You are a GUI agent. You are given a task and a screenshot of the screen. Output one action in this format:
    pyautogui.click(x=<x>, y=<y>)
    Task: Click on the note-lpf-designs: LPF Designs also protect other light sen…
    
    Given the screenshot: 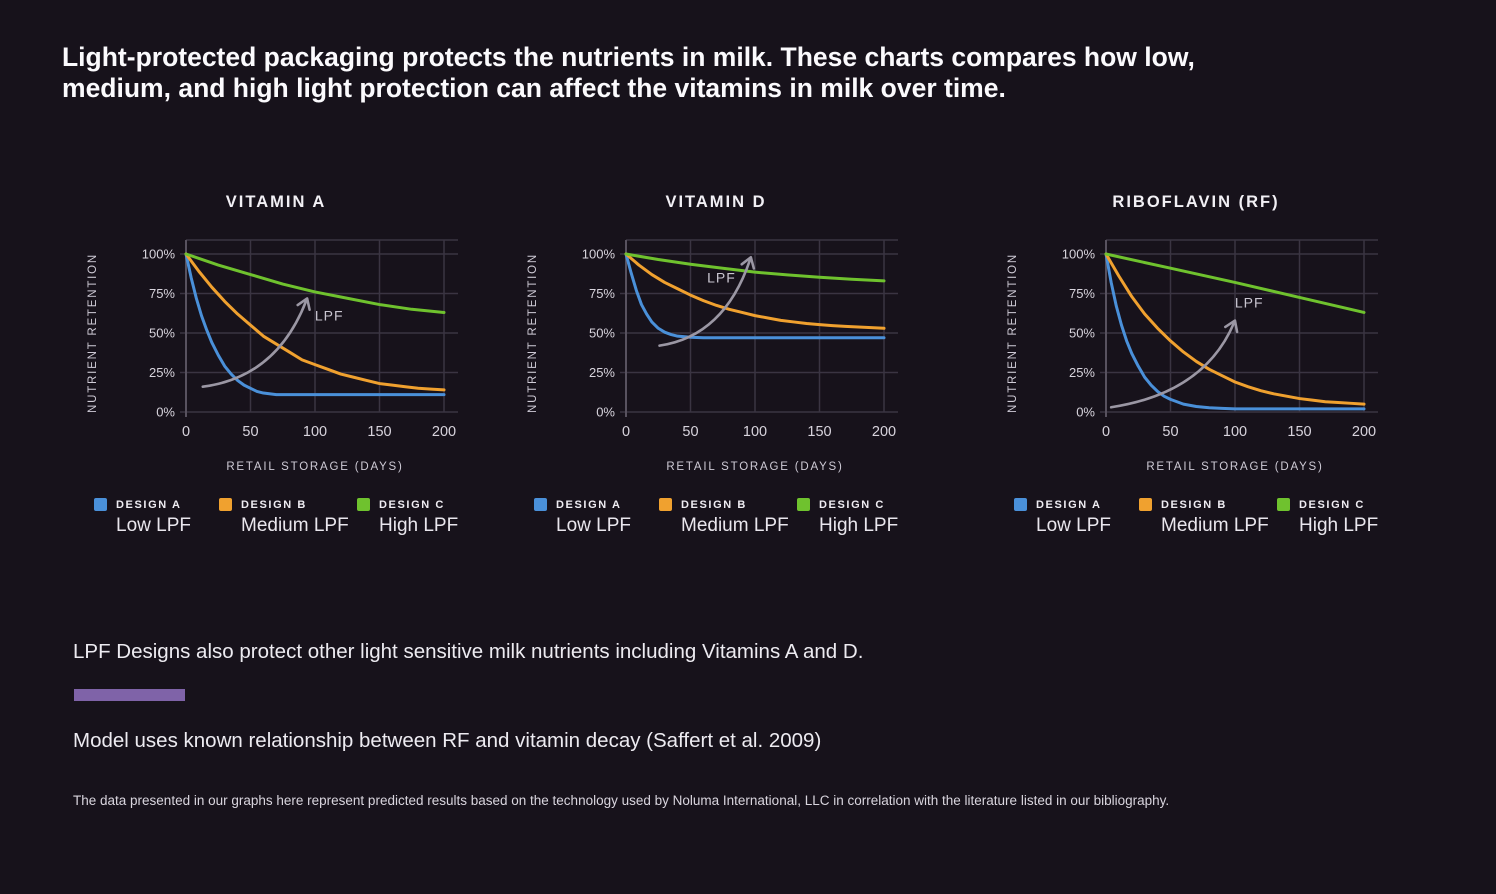 What is the action you would take?
    pyautogui.click(x=468, y=651)
    